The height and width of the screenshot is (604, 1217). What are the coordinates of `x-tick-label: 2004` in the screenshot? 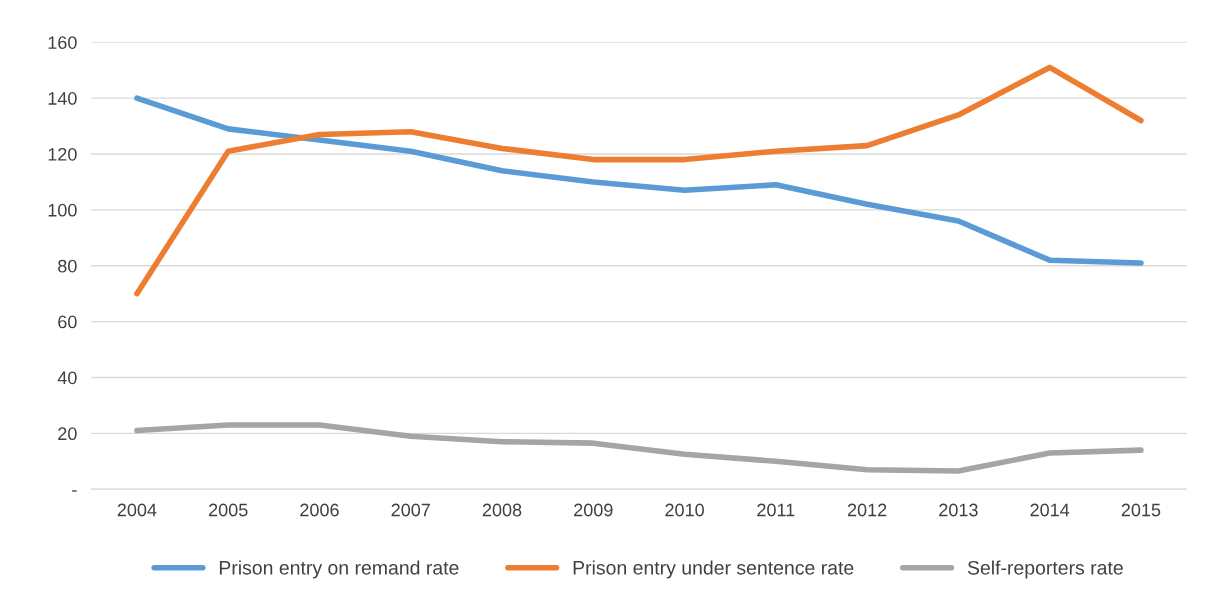 It's located at (137, 510).